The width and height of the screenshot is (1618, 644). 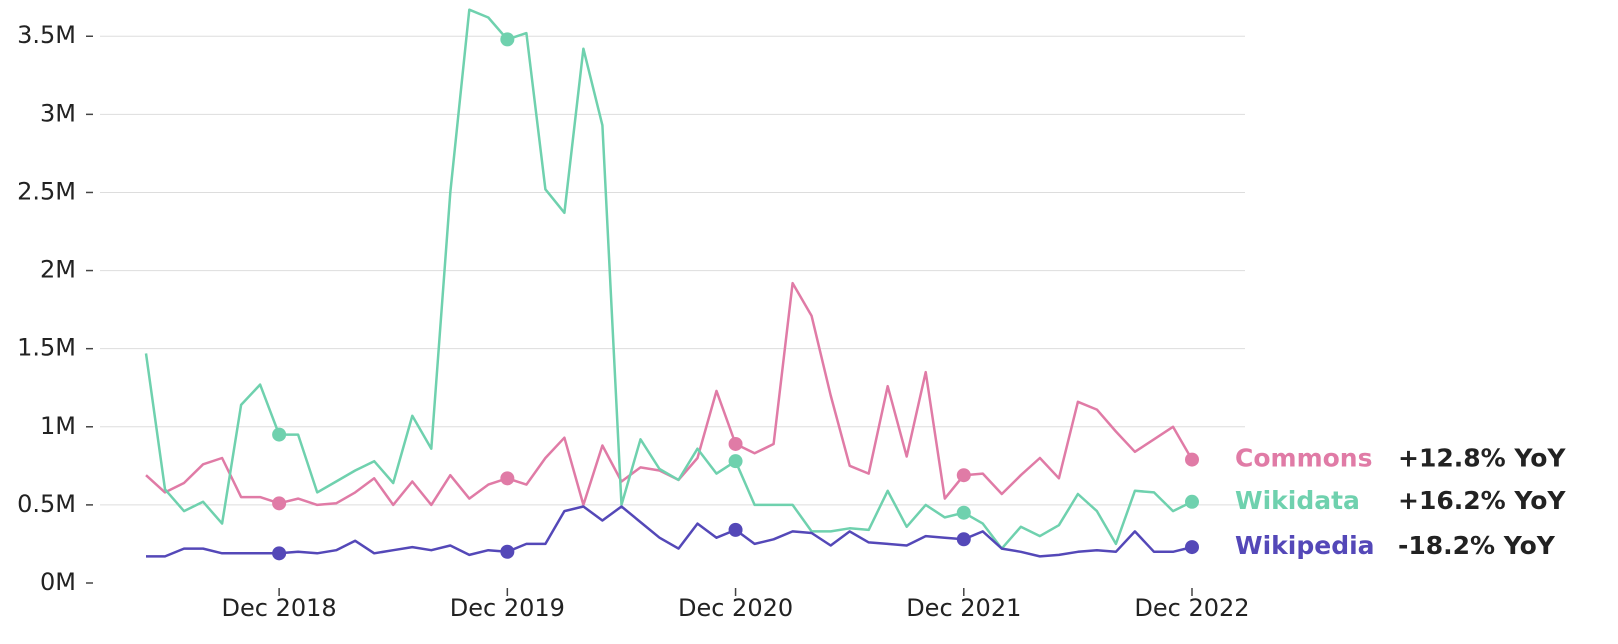 What do you see at coordinates (46, 191) in the screenshot?
I see `y-tick-label: 2.5M` at bounding box center [46, 191].